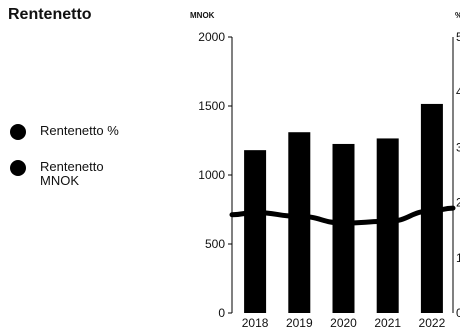 This screenshot has height=329, width=460. What do you see at coordinates (211, 106) in the screenshot?
I see `y-tick-label: 1500` at bounding box center [211, 106].